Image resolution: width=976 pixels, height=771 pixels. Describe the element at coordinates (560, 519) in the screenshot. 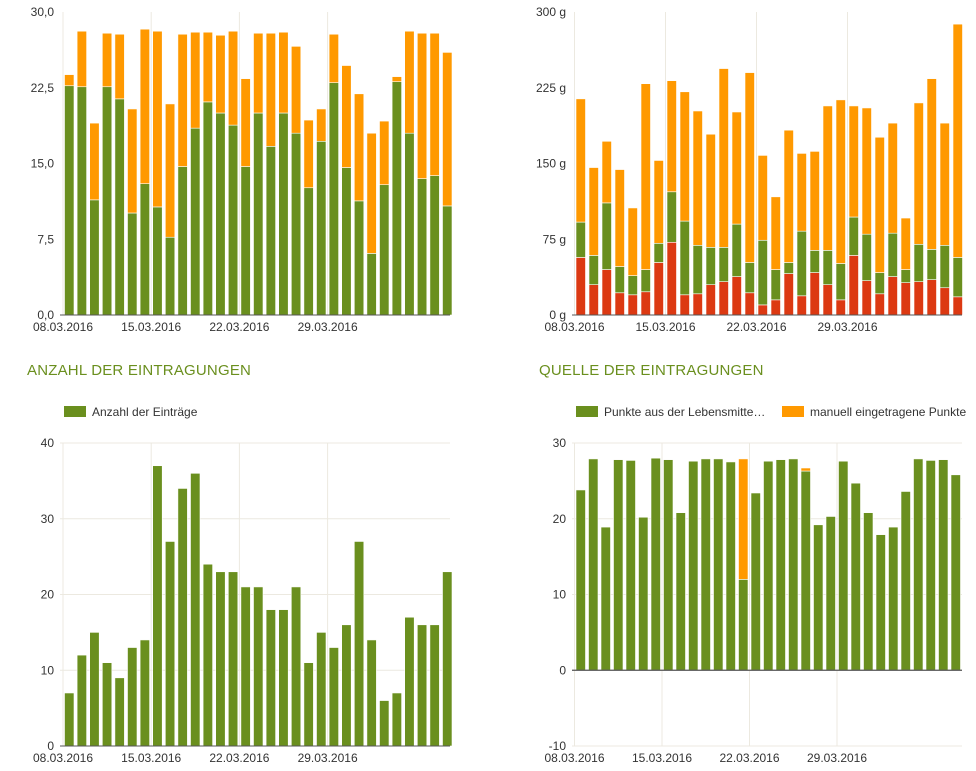

I see `y-tick-label: 20` at that location.